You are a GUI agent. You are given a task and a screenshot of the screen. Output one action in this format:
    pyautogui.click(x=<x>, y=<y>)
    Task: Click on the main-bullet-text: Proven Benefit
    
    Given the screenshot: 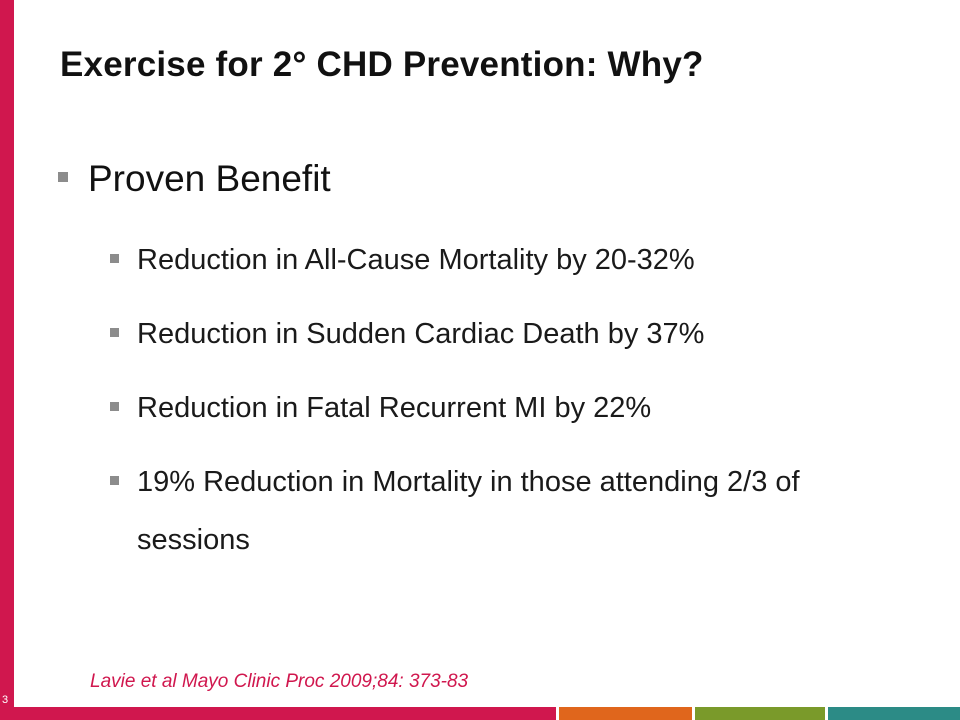 What is the action you would take?
    pyautogui.click(x=209, y=178)
    